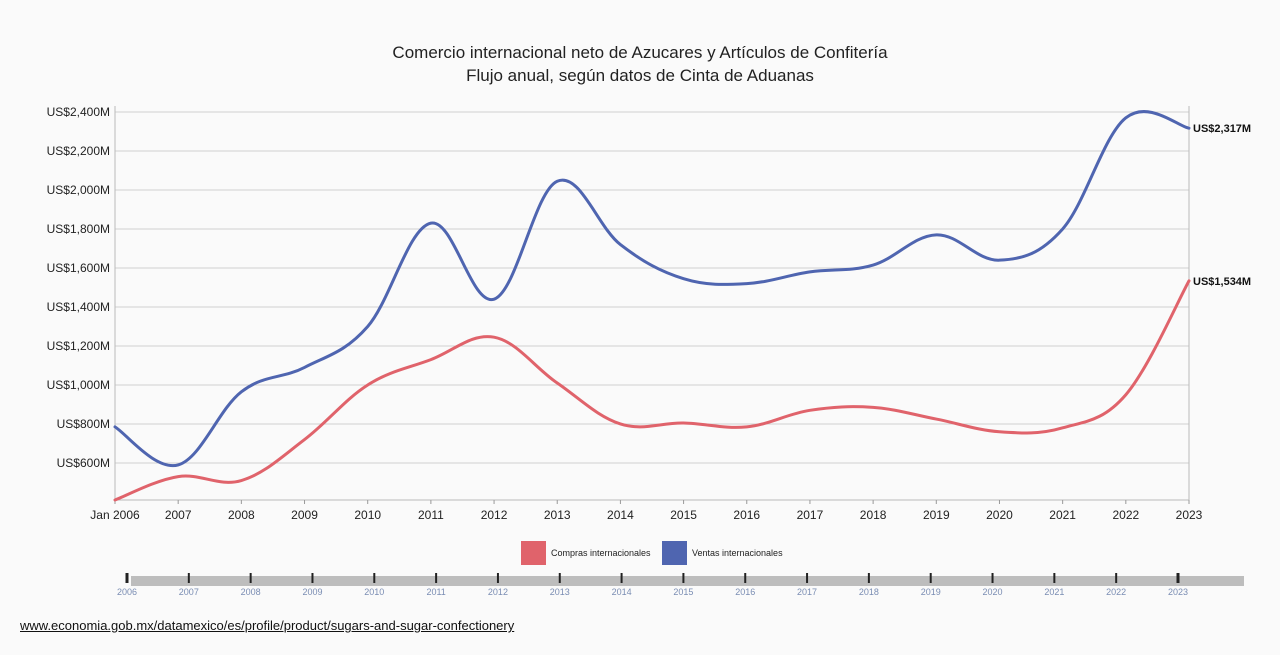  What do you see at coordinates (560, 592) in the screenshot?
I see `timeline-label: 2013` at bounding box center [560, 592].